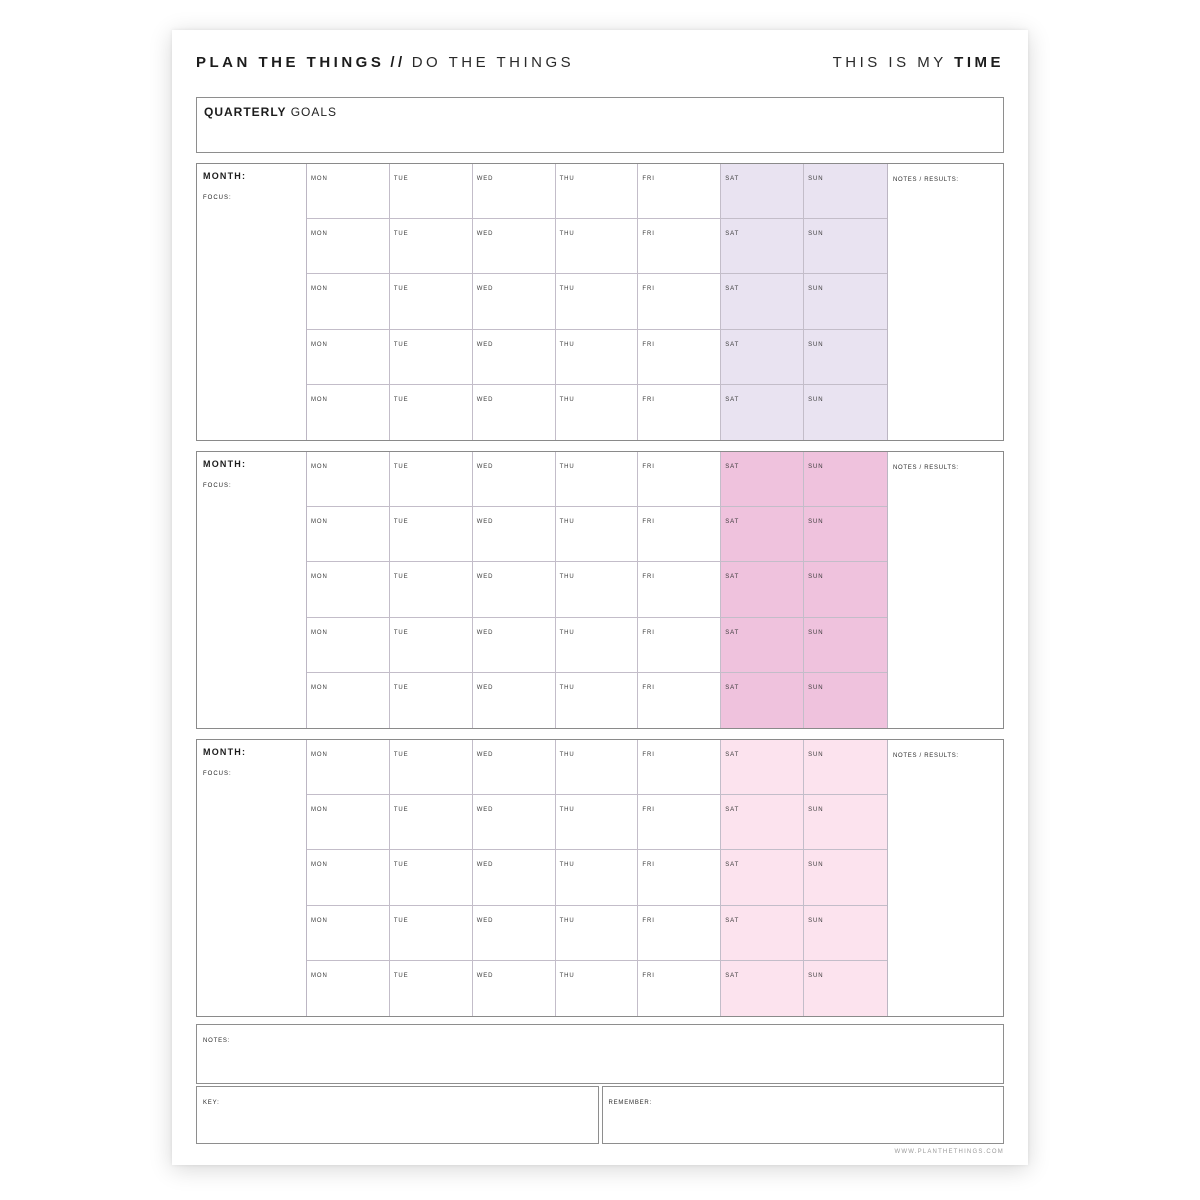  I want to click on focus-label: FOCUS:, so click(217, 486).